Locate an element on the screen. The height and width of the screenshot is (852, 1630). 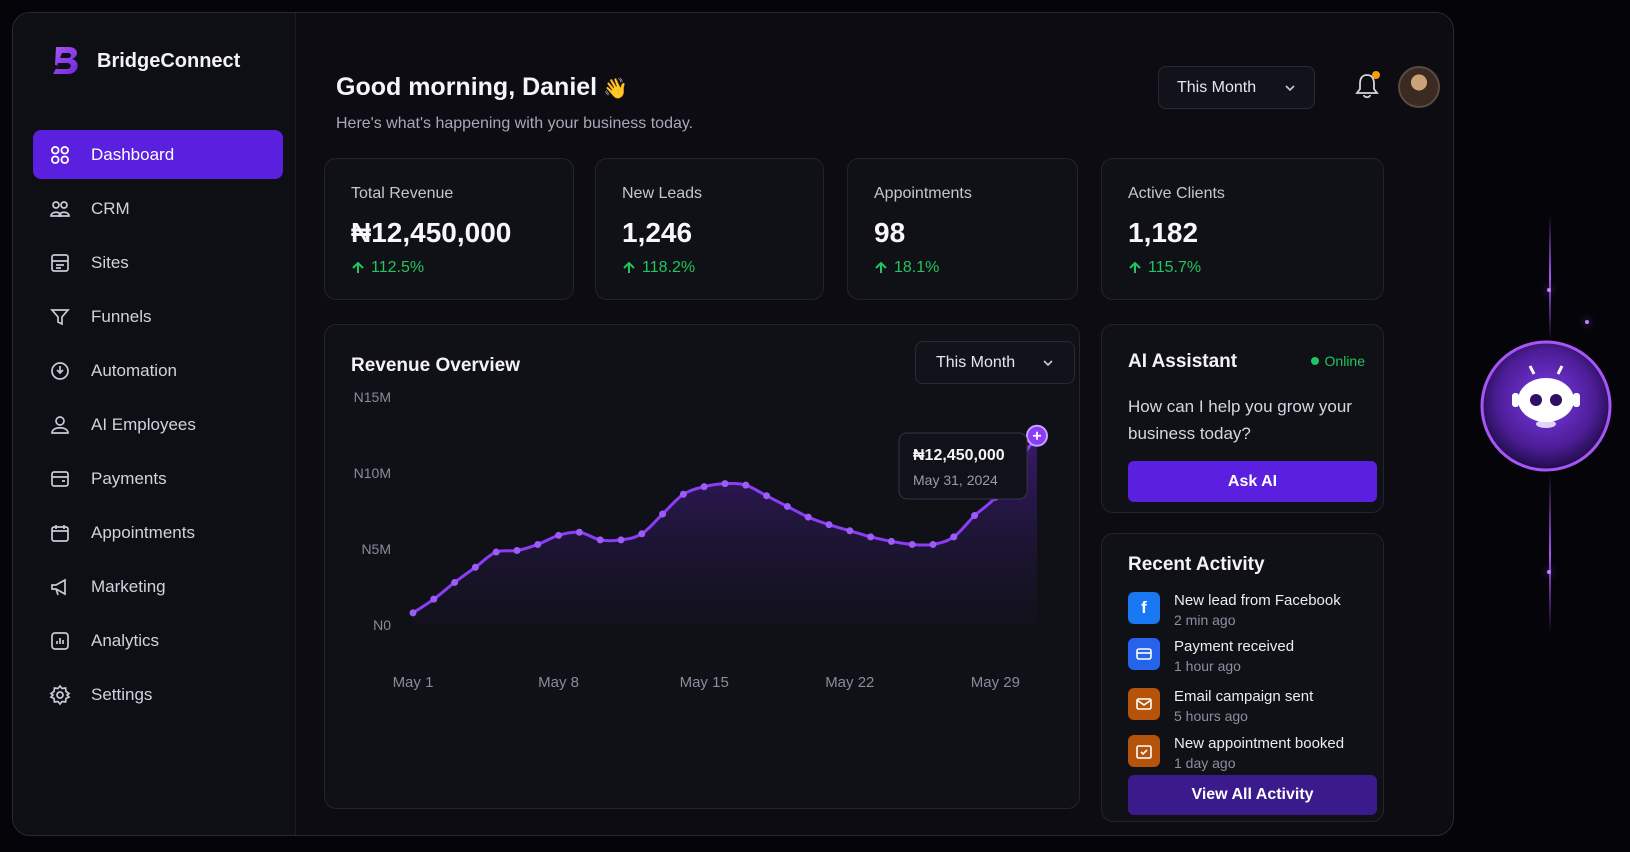
page-title: Good morning, Daniel 👋 is located at coordinates (482, 87).